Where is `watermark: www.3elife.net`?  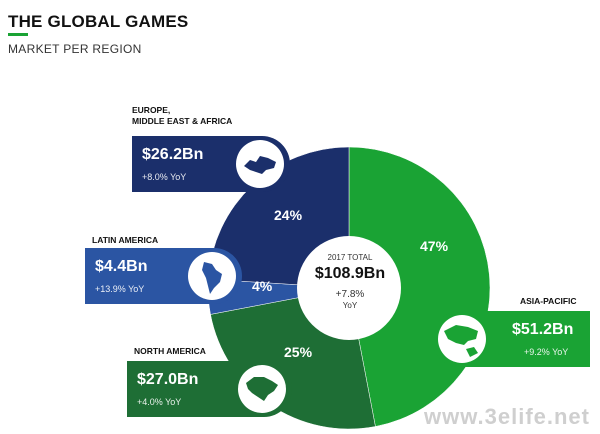 watermark: www.3elife.net is located at coordinates (506, 416).